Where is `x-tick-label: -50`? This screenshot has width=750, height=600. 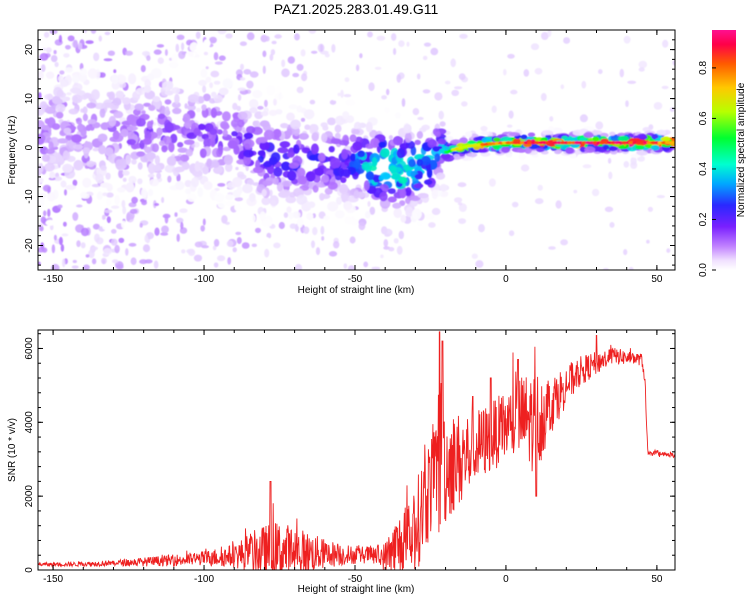 x-tick-label: -50 is located at coordinates (355, 279).